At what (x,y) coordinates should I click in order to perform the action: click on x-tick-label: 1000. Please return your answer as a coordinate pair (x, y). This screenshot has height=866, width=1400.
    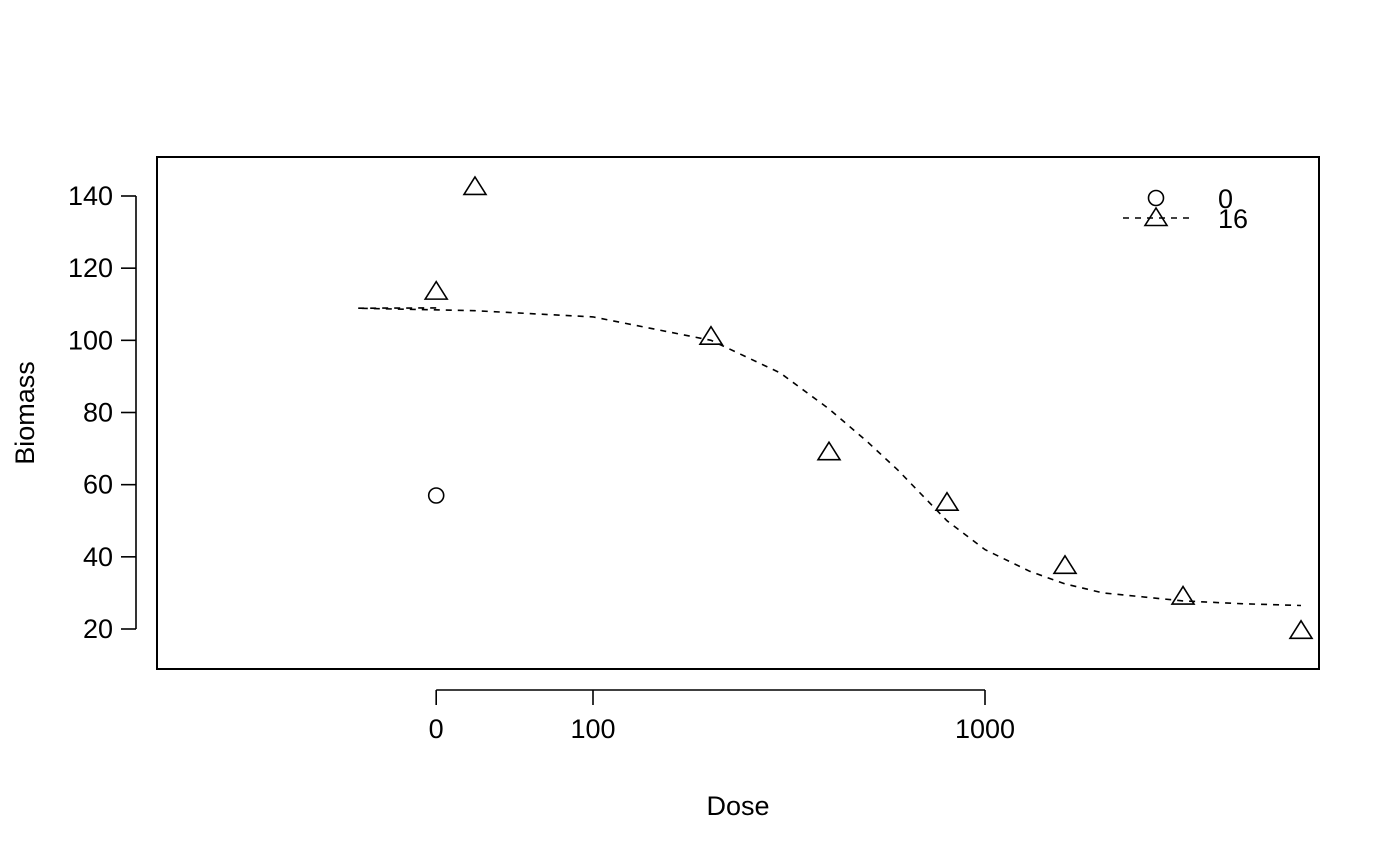
    Looking at the image, I should click on (985, 729).